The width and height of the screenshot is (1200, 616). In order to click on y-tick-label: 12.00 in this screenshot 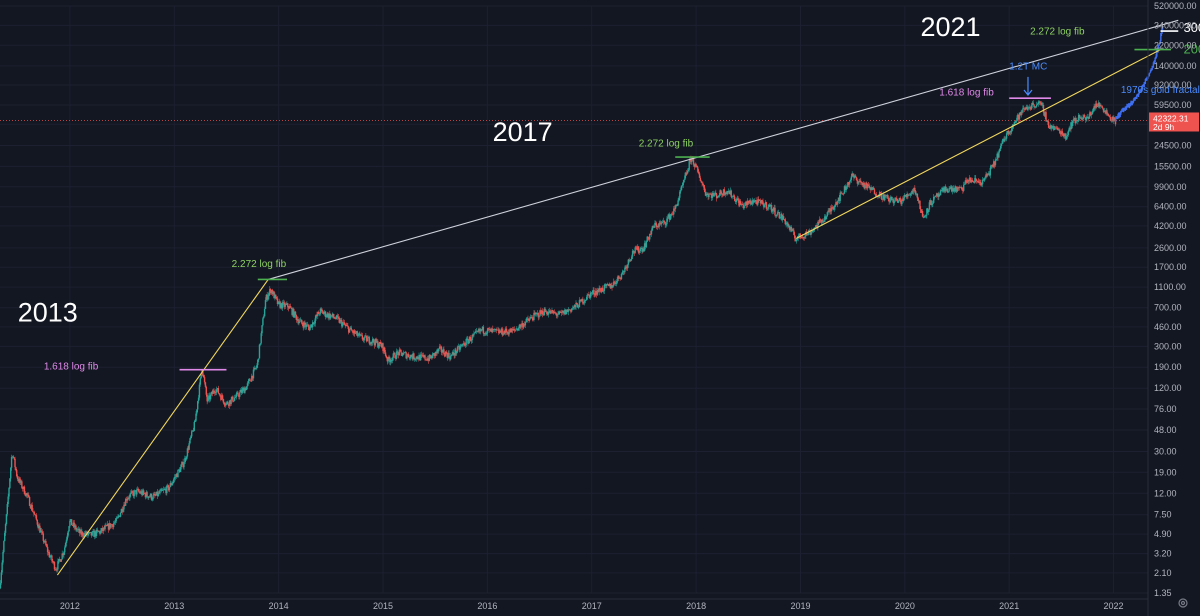, I will do `click(1165, 493)`.